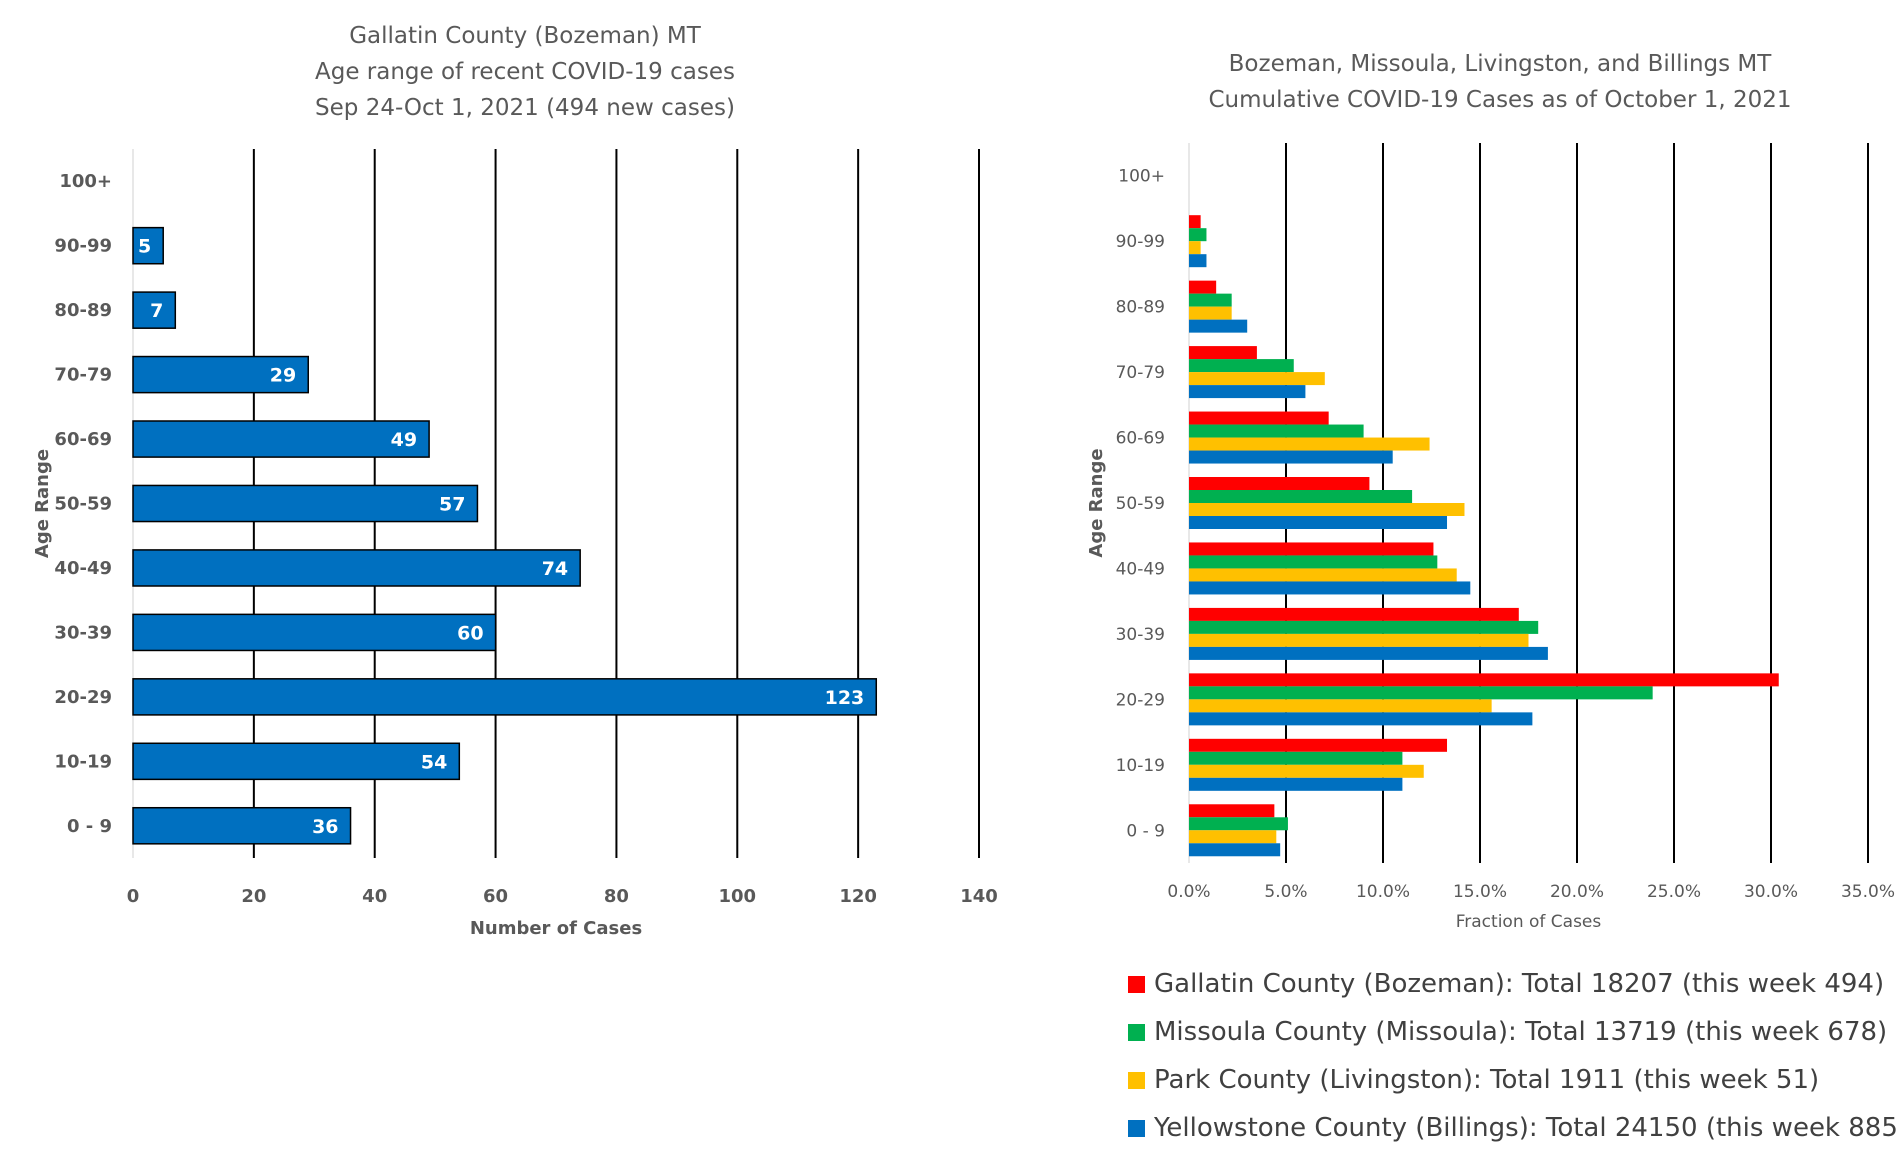  Describe the element at coordinates (1285, 892) in the screenshot. I see `chart2-x-tick-label: 5.0%` at that location.